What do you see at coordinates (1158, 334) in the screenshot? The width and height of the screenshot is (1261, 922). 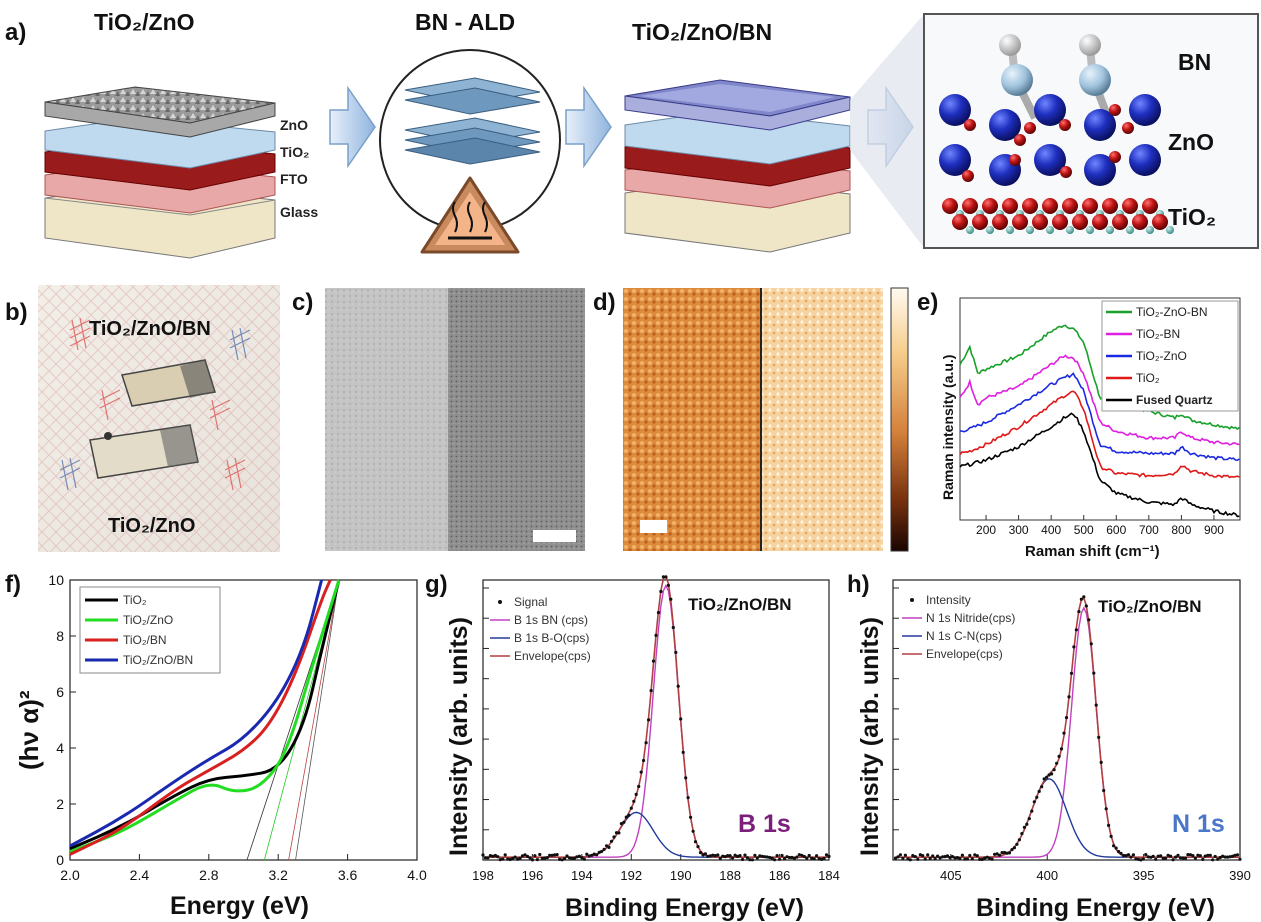 I see `legend-entry: TiO₂-BN` at bounding box center [1158, 334].